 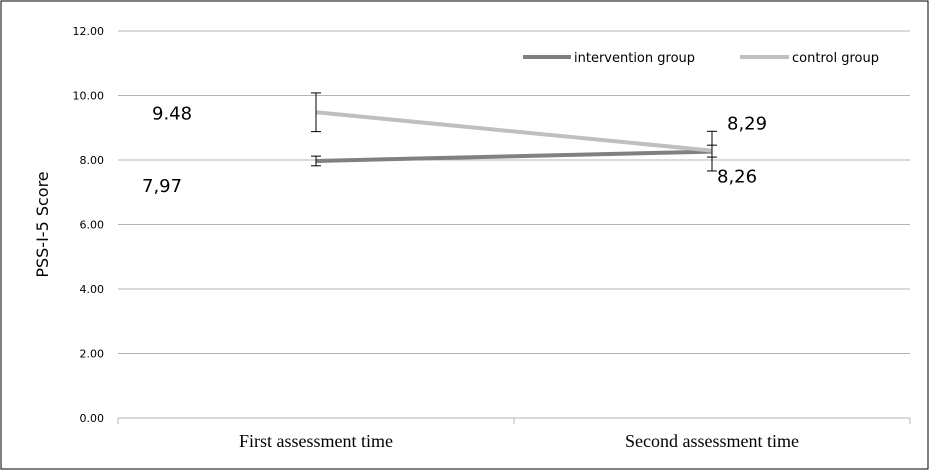 I want to click on y-tick-label: 12.00, so click(x=89, y=31).